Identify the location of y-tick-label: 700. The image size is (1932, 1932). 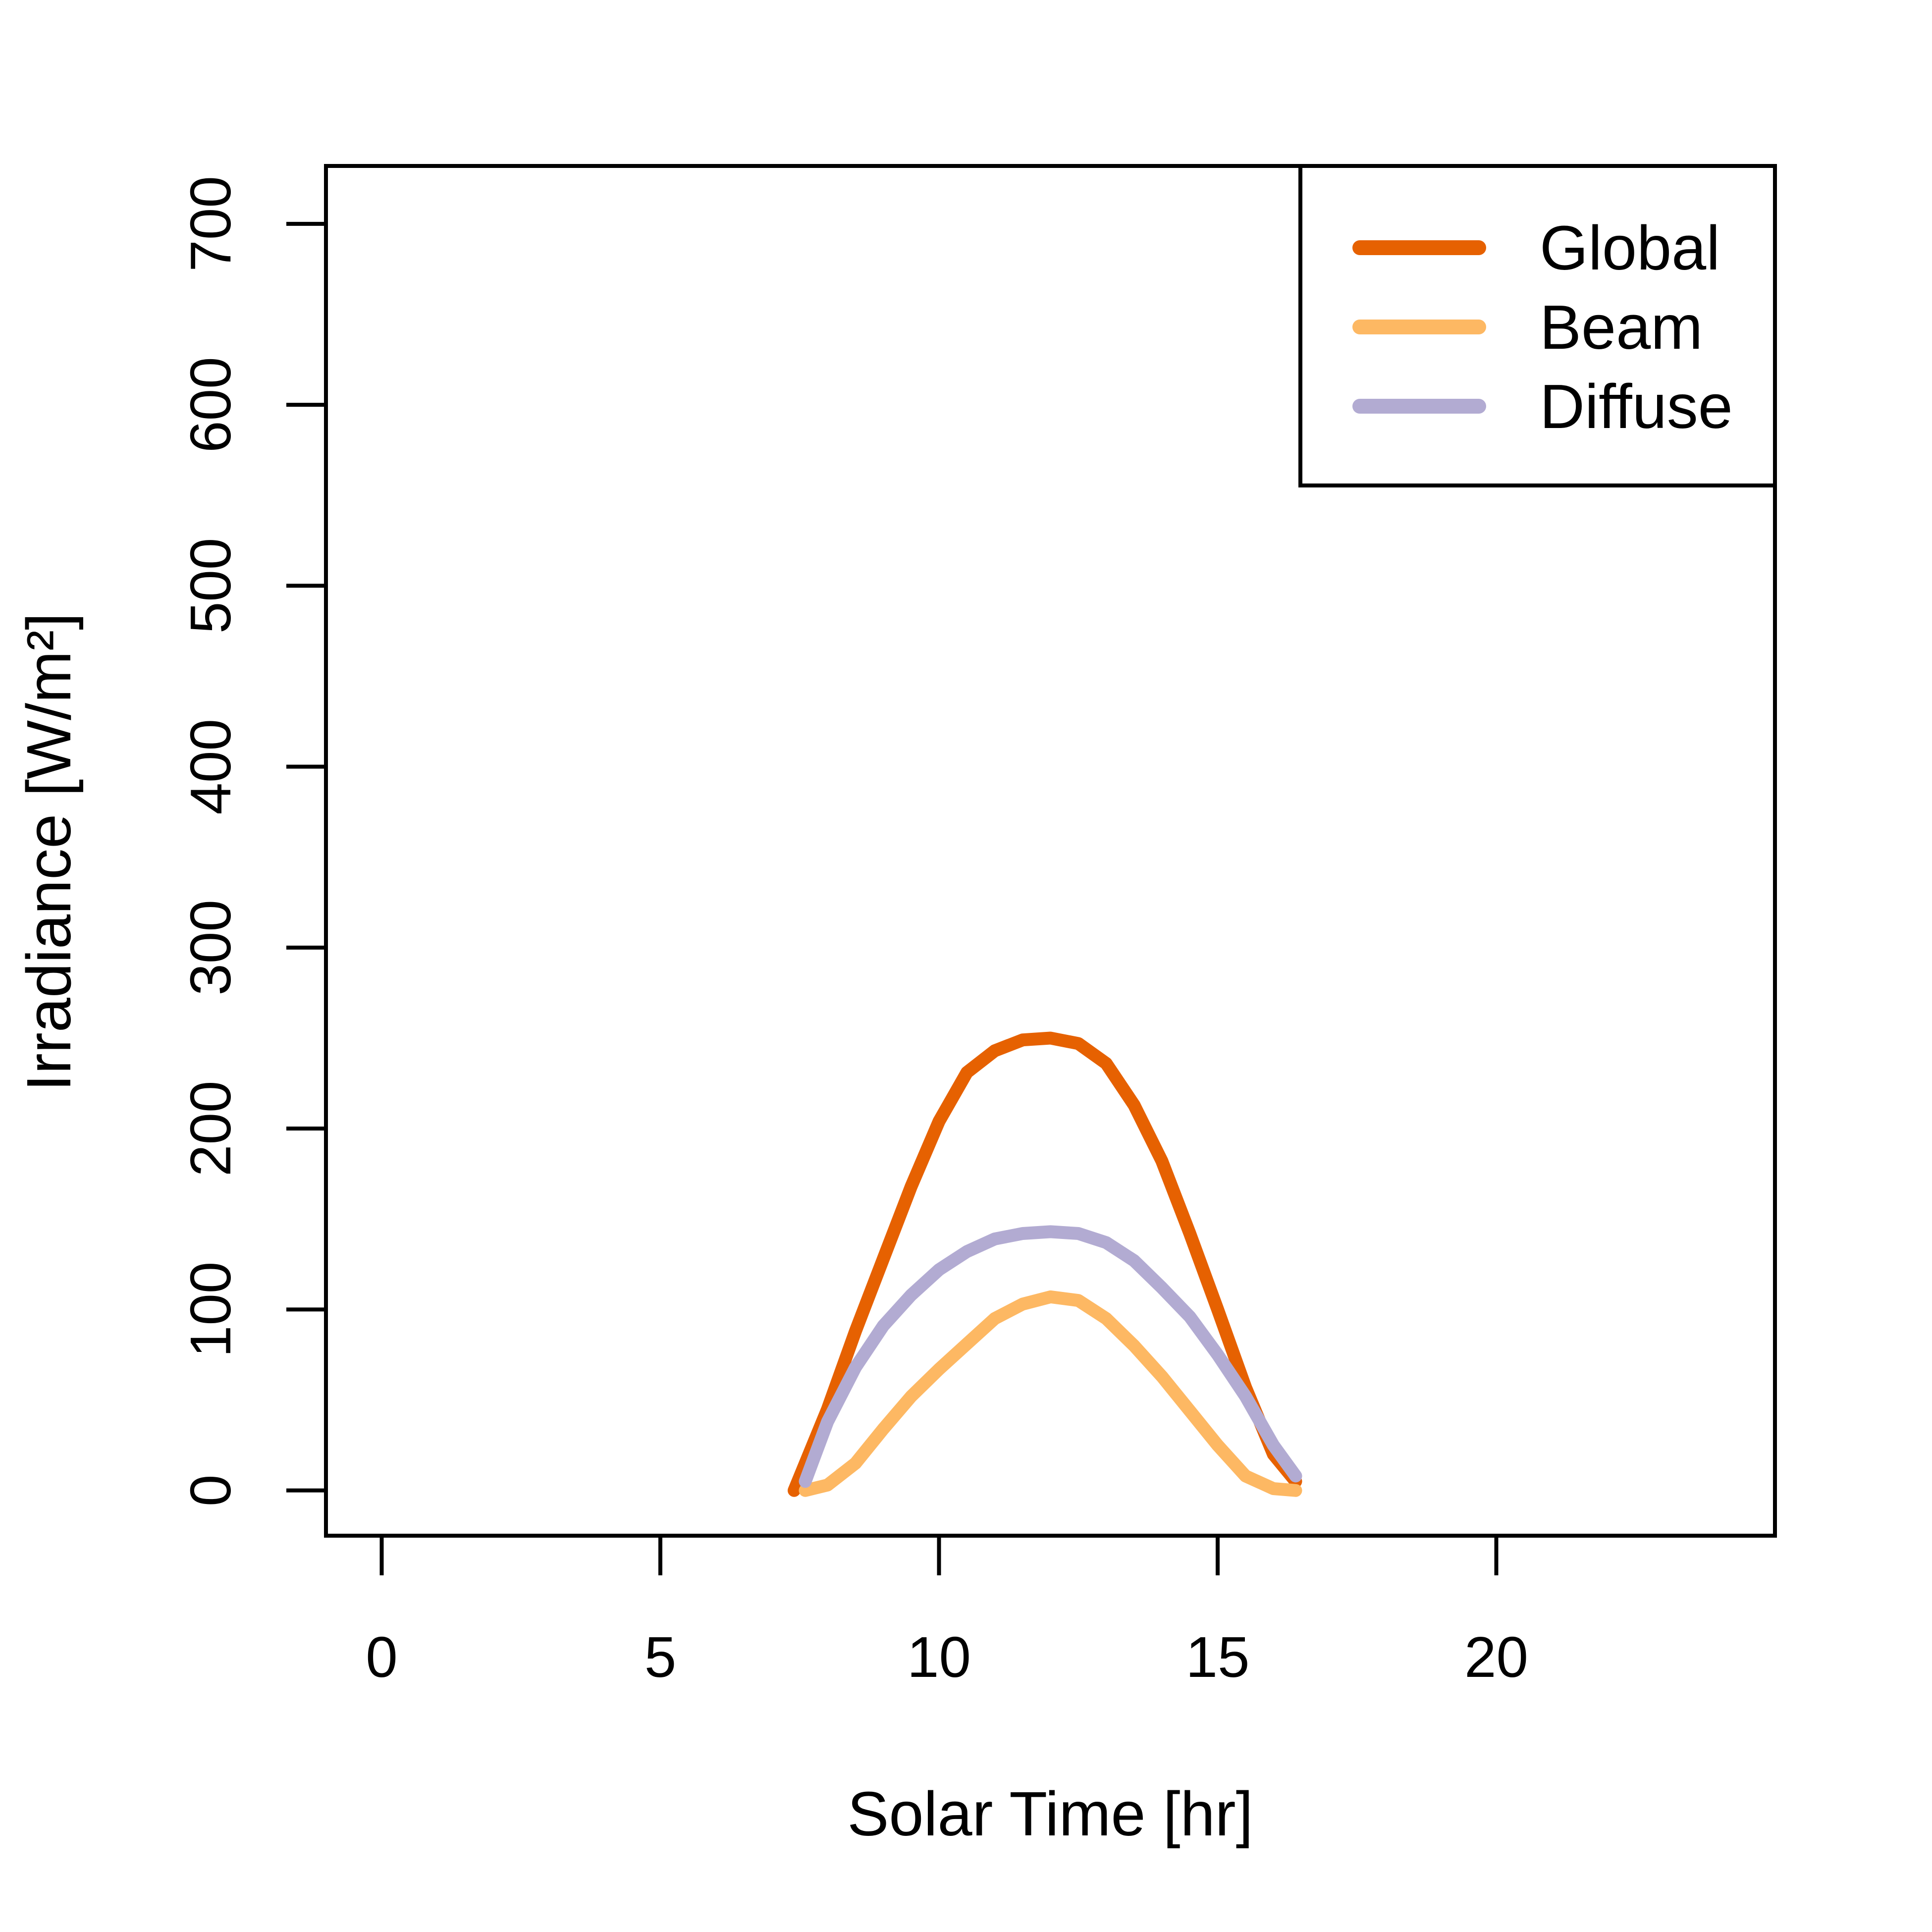
(211, 224).